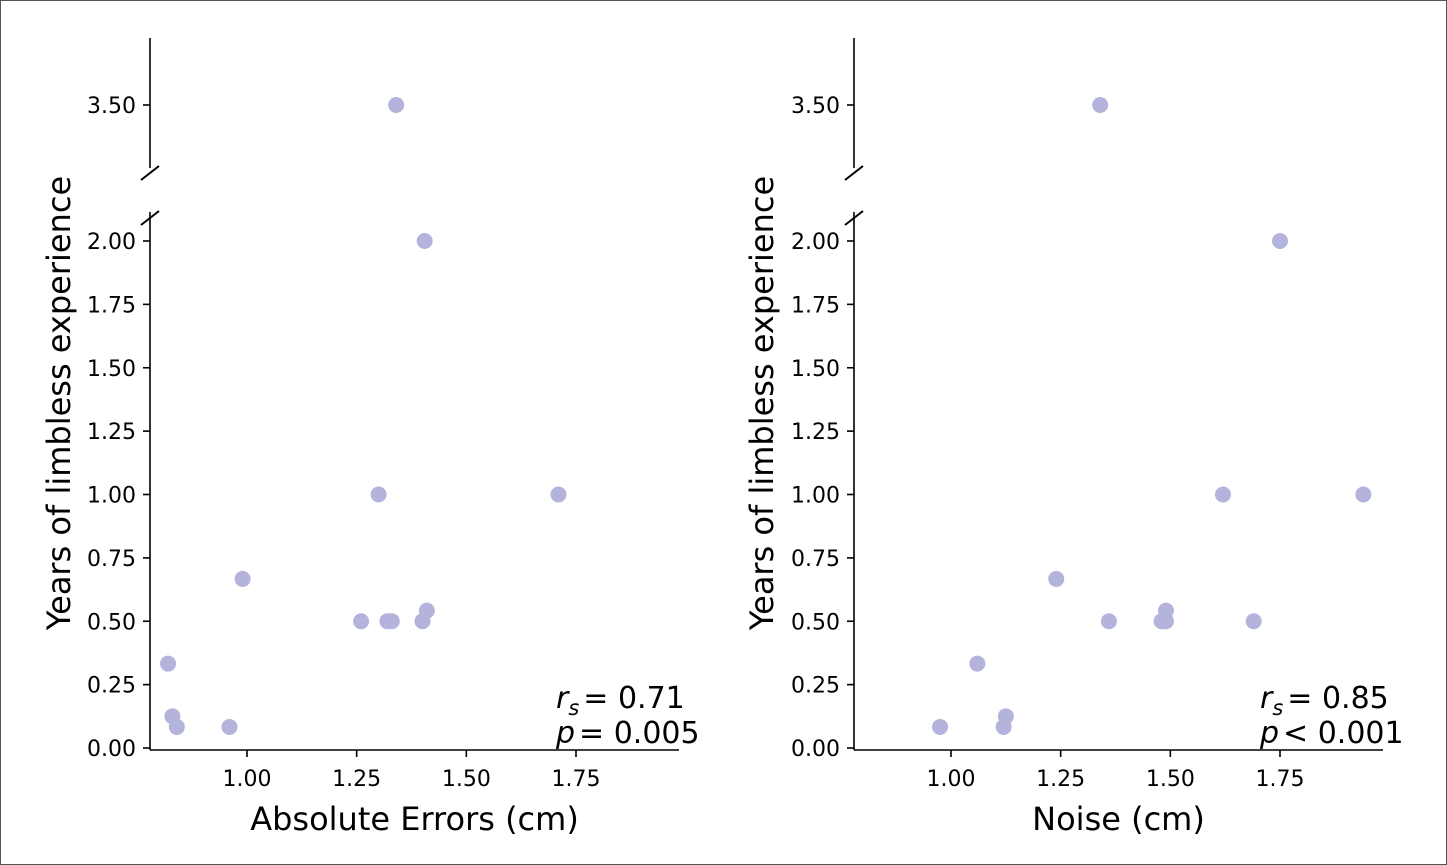  I want to click on rs-value: = 0.85, so click(1337, 698).